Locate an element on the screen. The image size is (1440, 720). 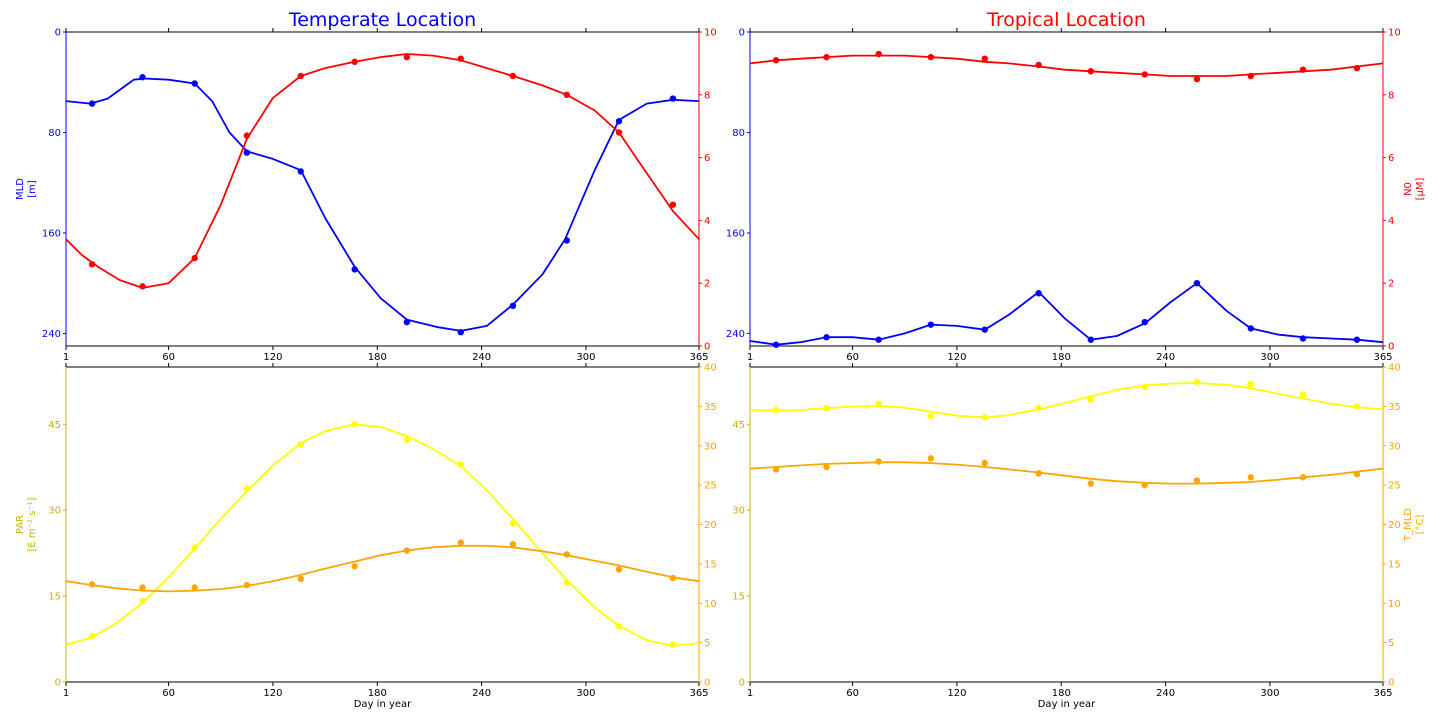
temperate-bottom-ytick-right-label: 30 is located at coordinates (710, 446).